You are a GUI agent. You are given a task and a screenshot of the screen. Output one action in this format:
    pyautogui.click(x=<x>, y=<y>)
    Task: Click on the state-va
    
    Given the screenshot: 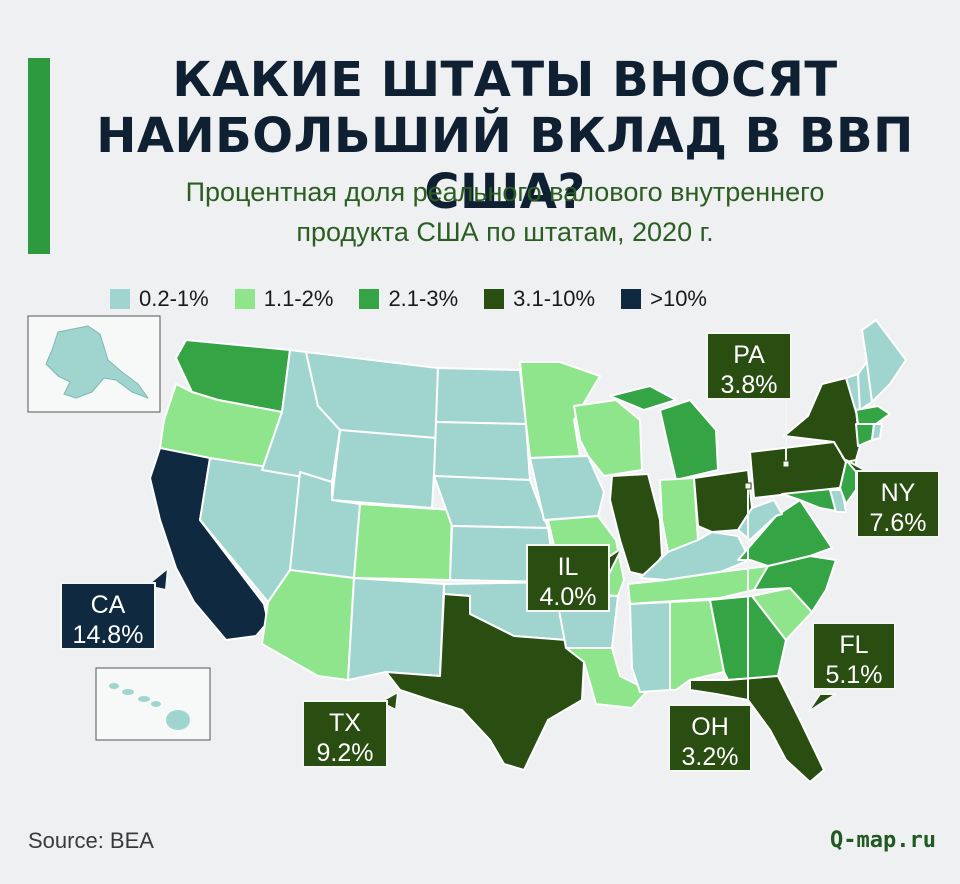 What is the action you would take?
    pyautogui.click(x=785, y=533)
    